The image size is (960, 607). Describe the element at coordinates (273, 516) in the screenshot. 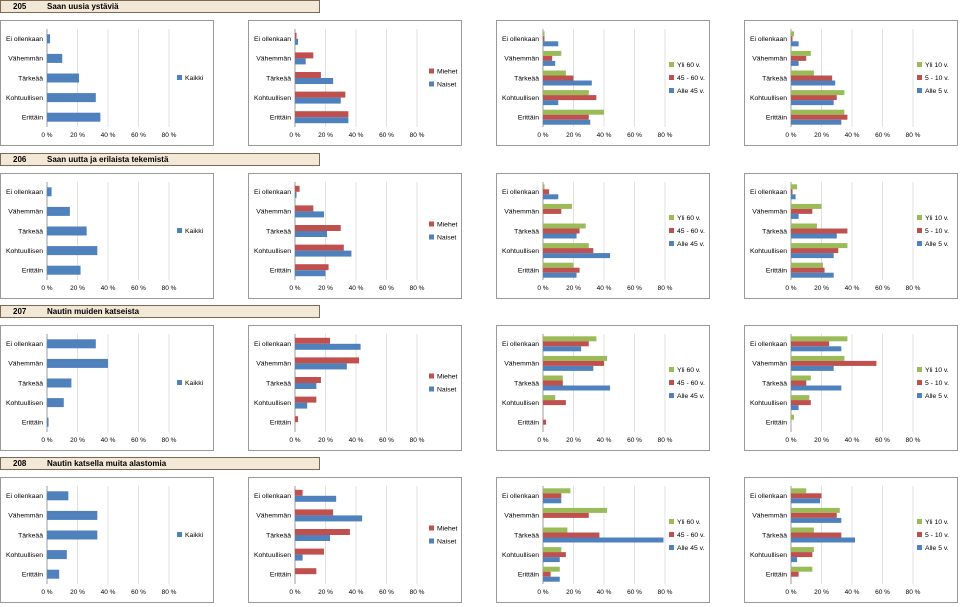

I see `category-label: Vähemmän` at that location.